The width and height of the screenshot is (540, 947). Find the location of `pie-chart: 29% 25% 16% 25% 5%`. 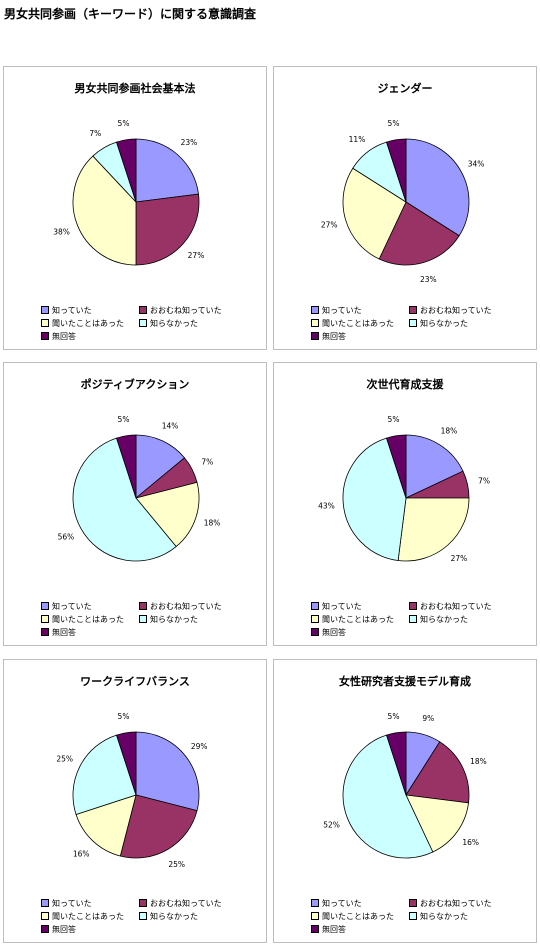

pie-chart: 29% 25% 16% 25% 5% is located at coordinates (132, 790).